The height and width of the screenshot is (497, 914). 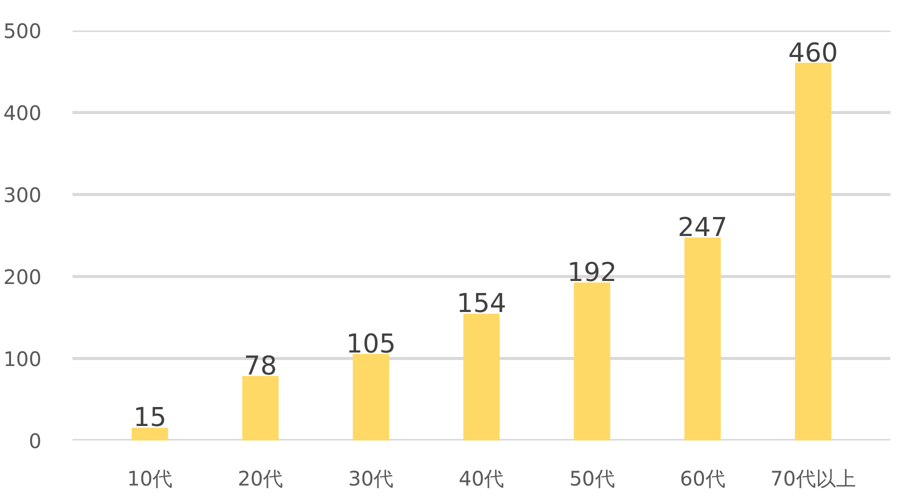 I want to click on data-label: 78, so click(x=260, y=367).